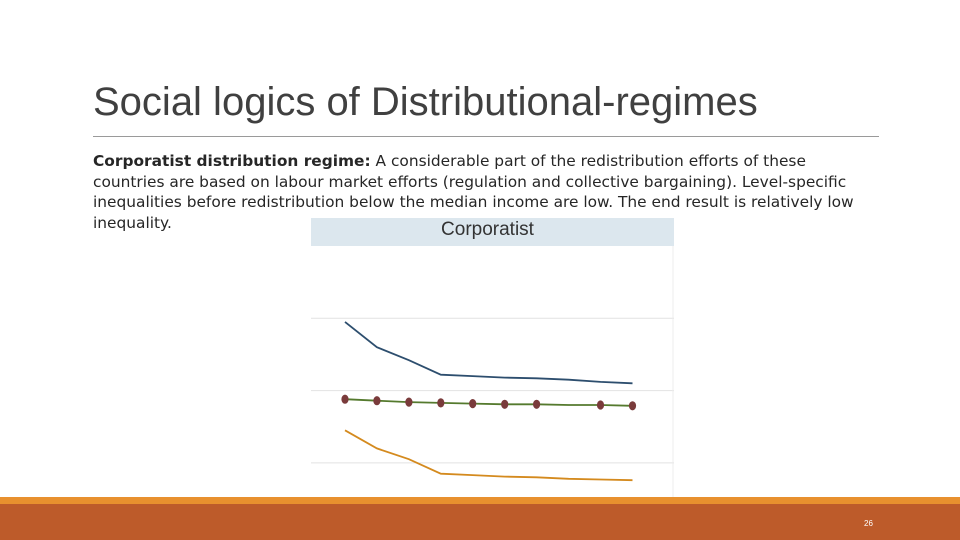  Describe the element at coordinates (480, 500) in the screenshot. I see `footer-accent-band` at that location.